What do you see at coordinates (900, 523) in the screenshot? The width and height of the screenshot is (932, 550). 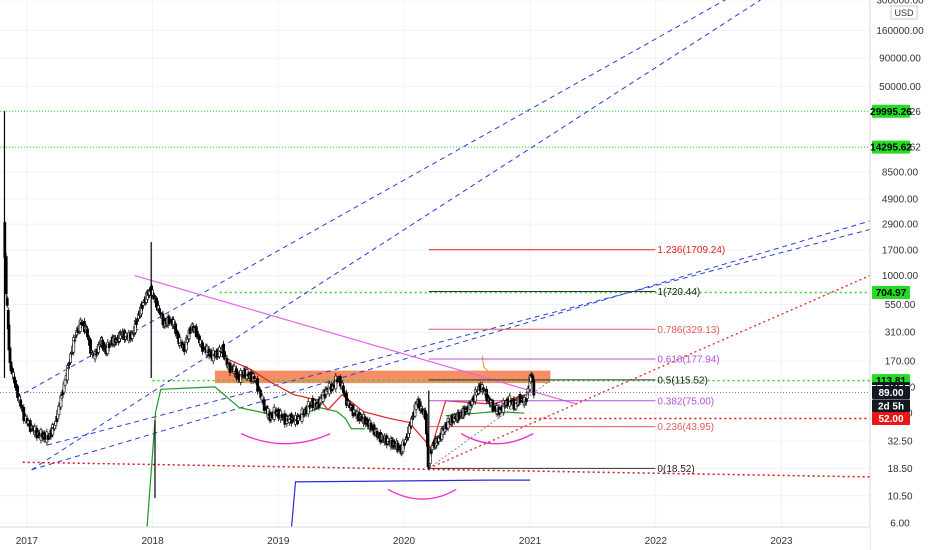 I see `y-tick-label: 6.00` at bounding box center [900, 523].